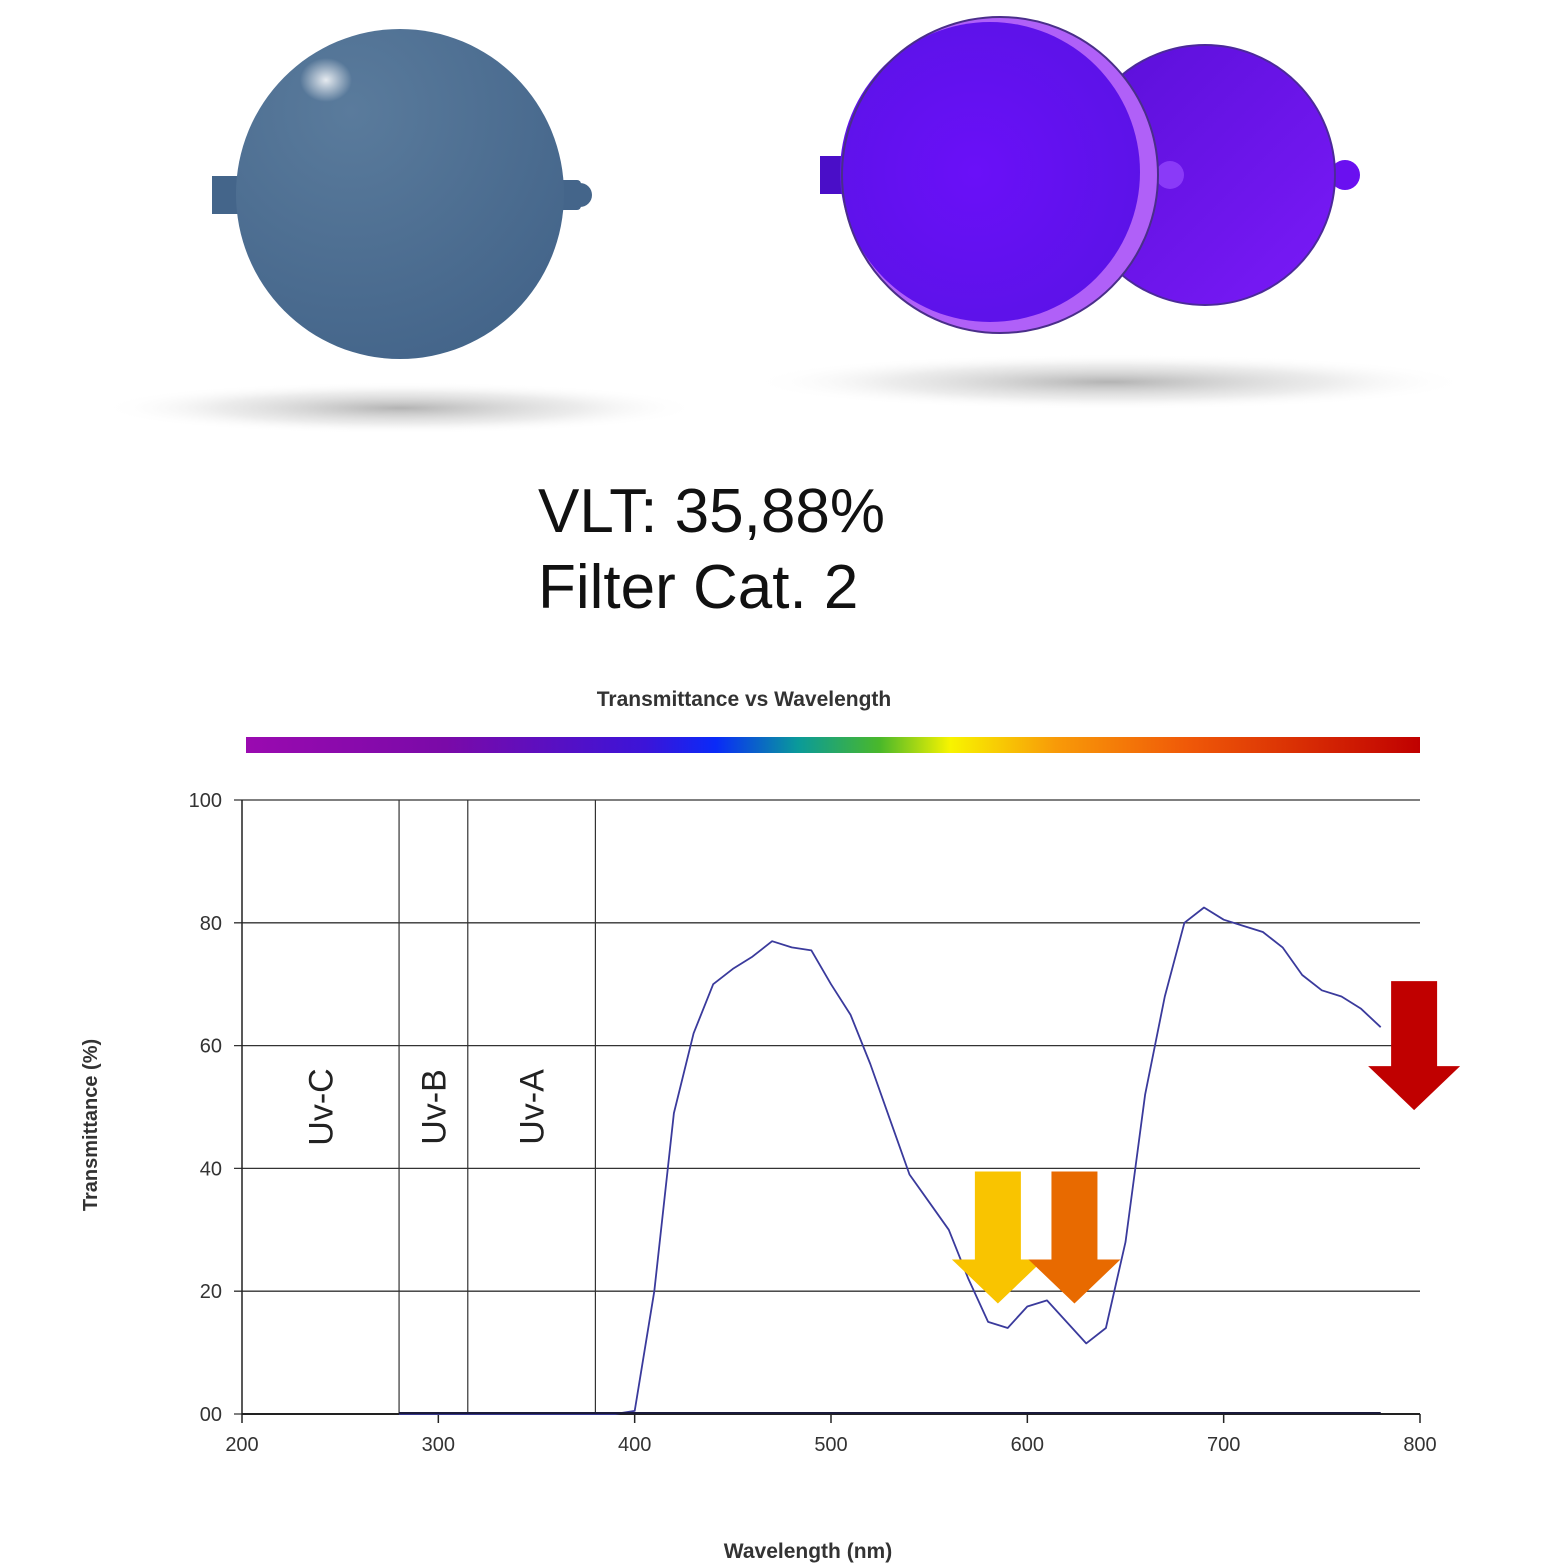 Image resolution: width=1568 pixels, height=1568 pixels. Describe the element at coordinates (1027, 1445) in the screenshot. I see `x-tick-label: 600` at that location.